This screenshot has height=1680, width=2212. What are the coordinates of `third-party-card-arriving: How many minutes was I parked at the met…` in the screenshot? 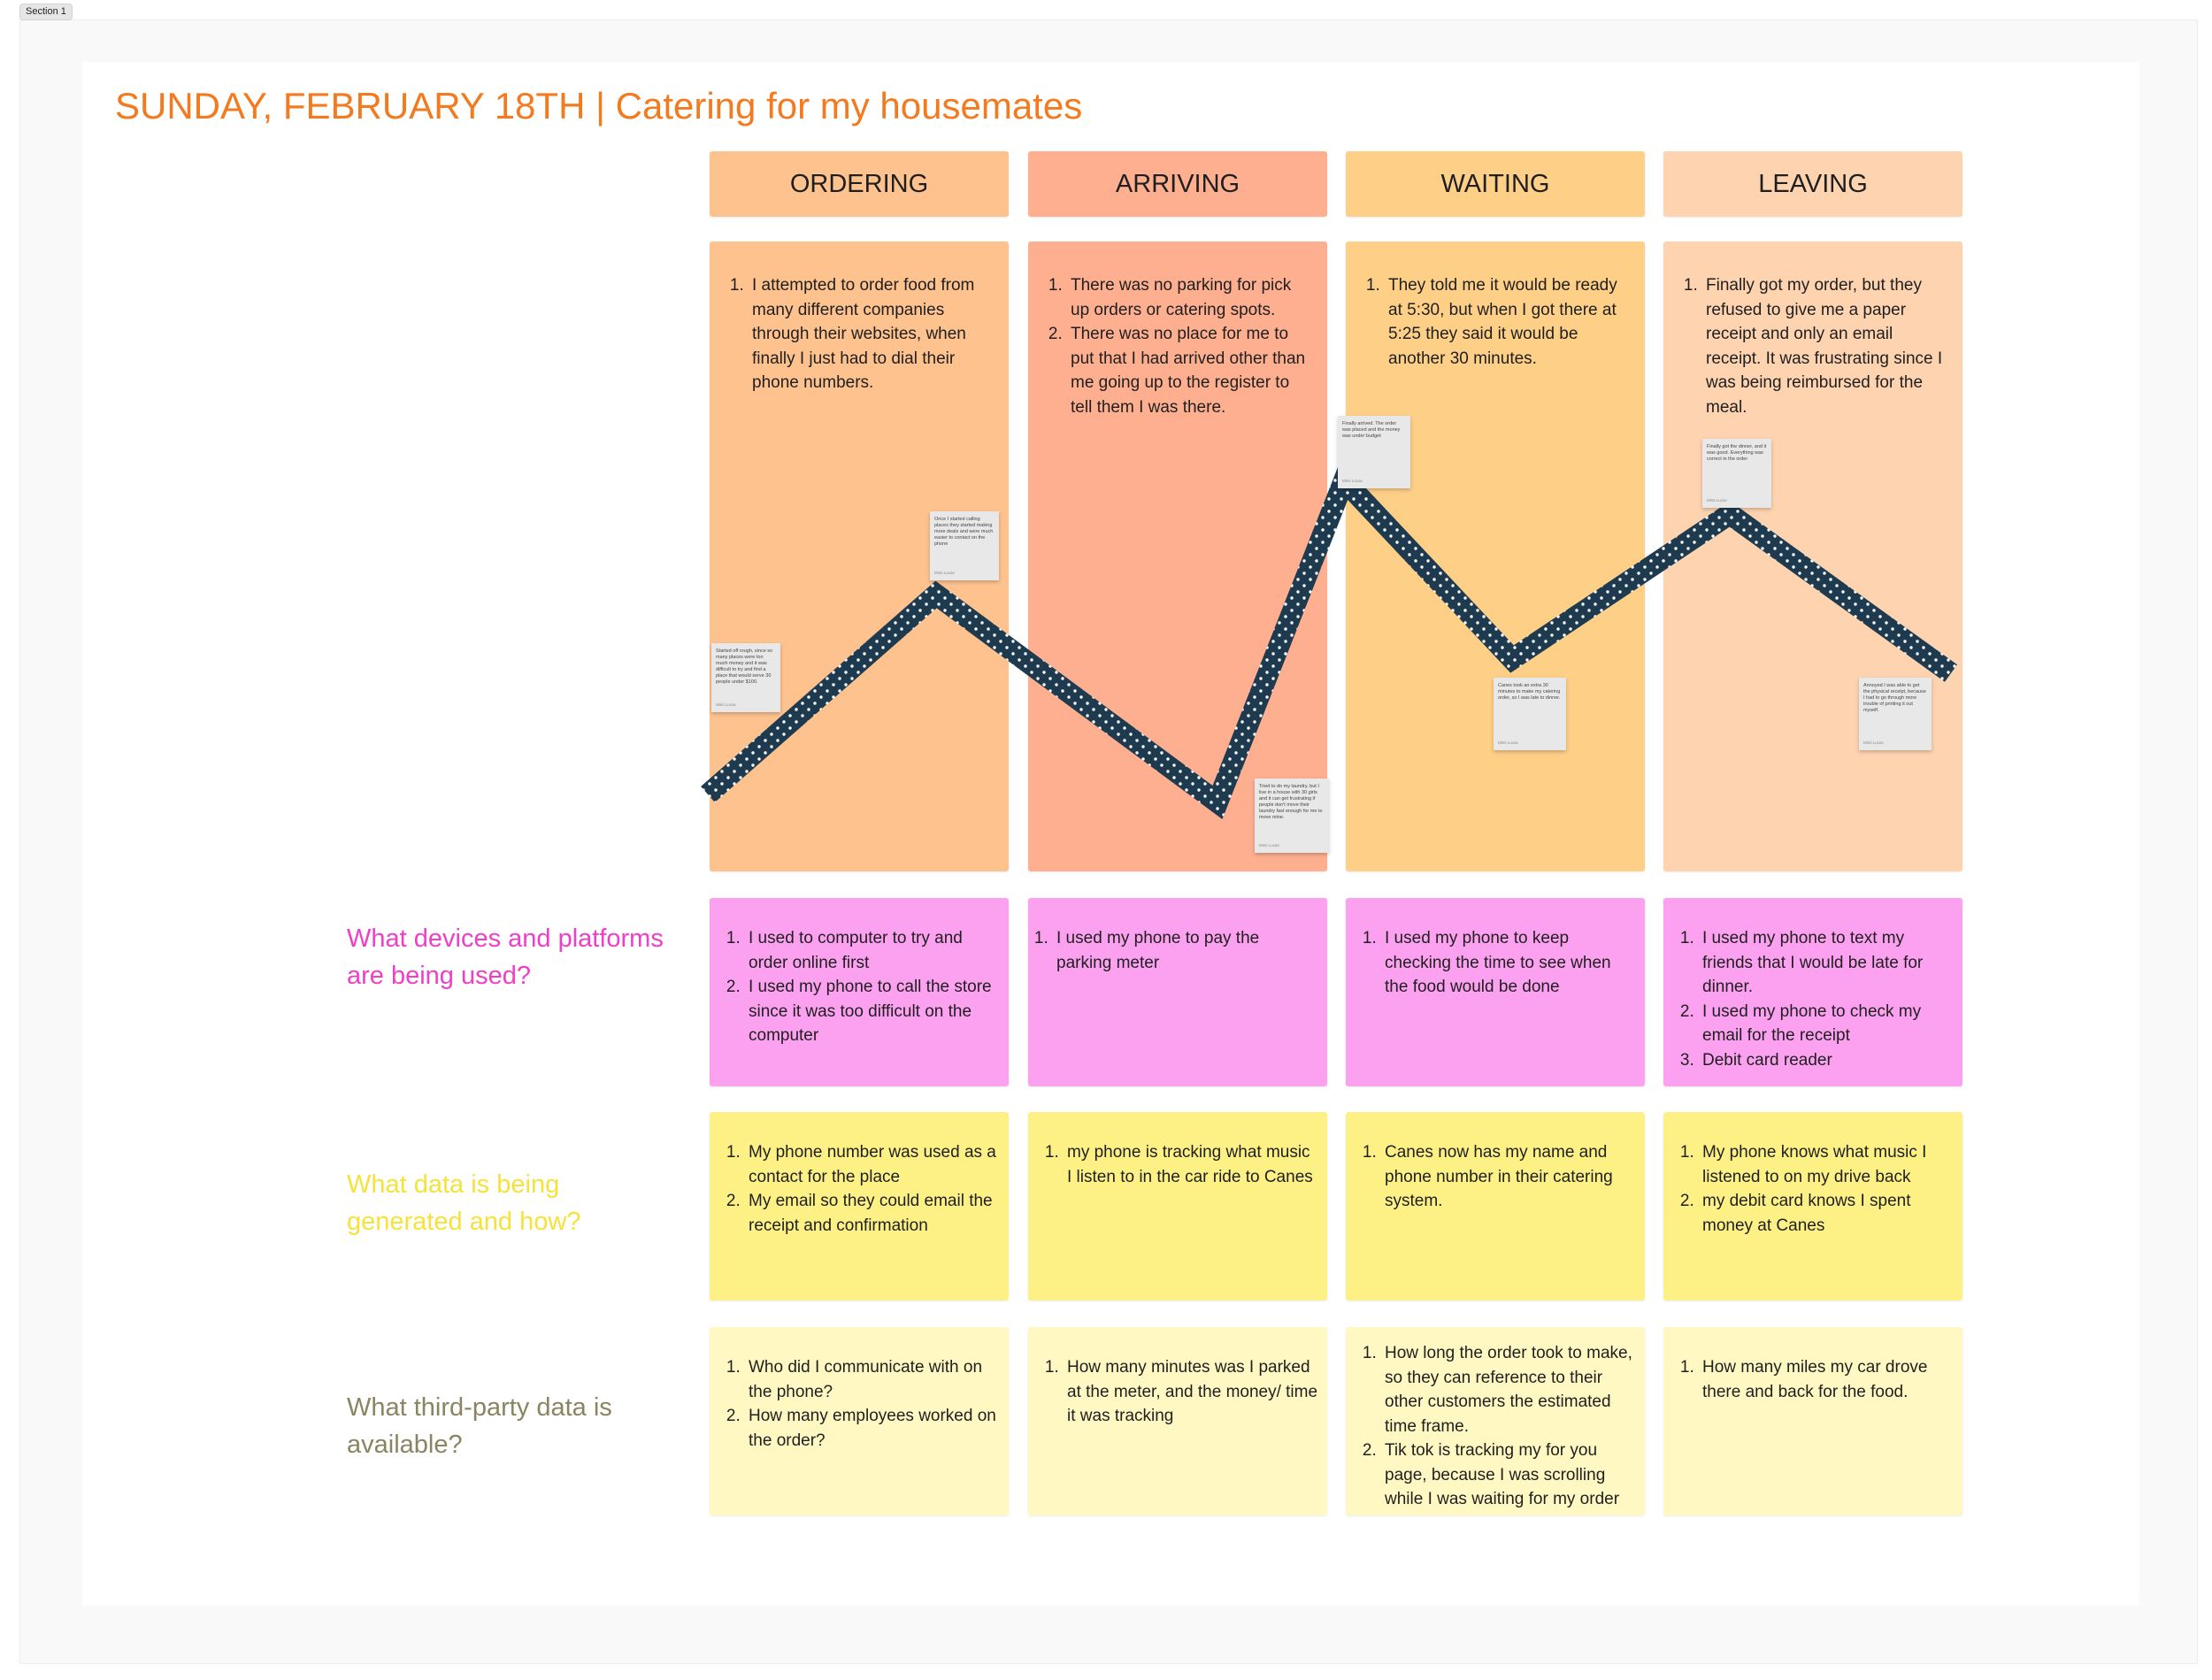 It's located at (1178, 1421).